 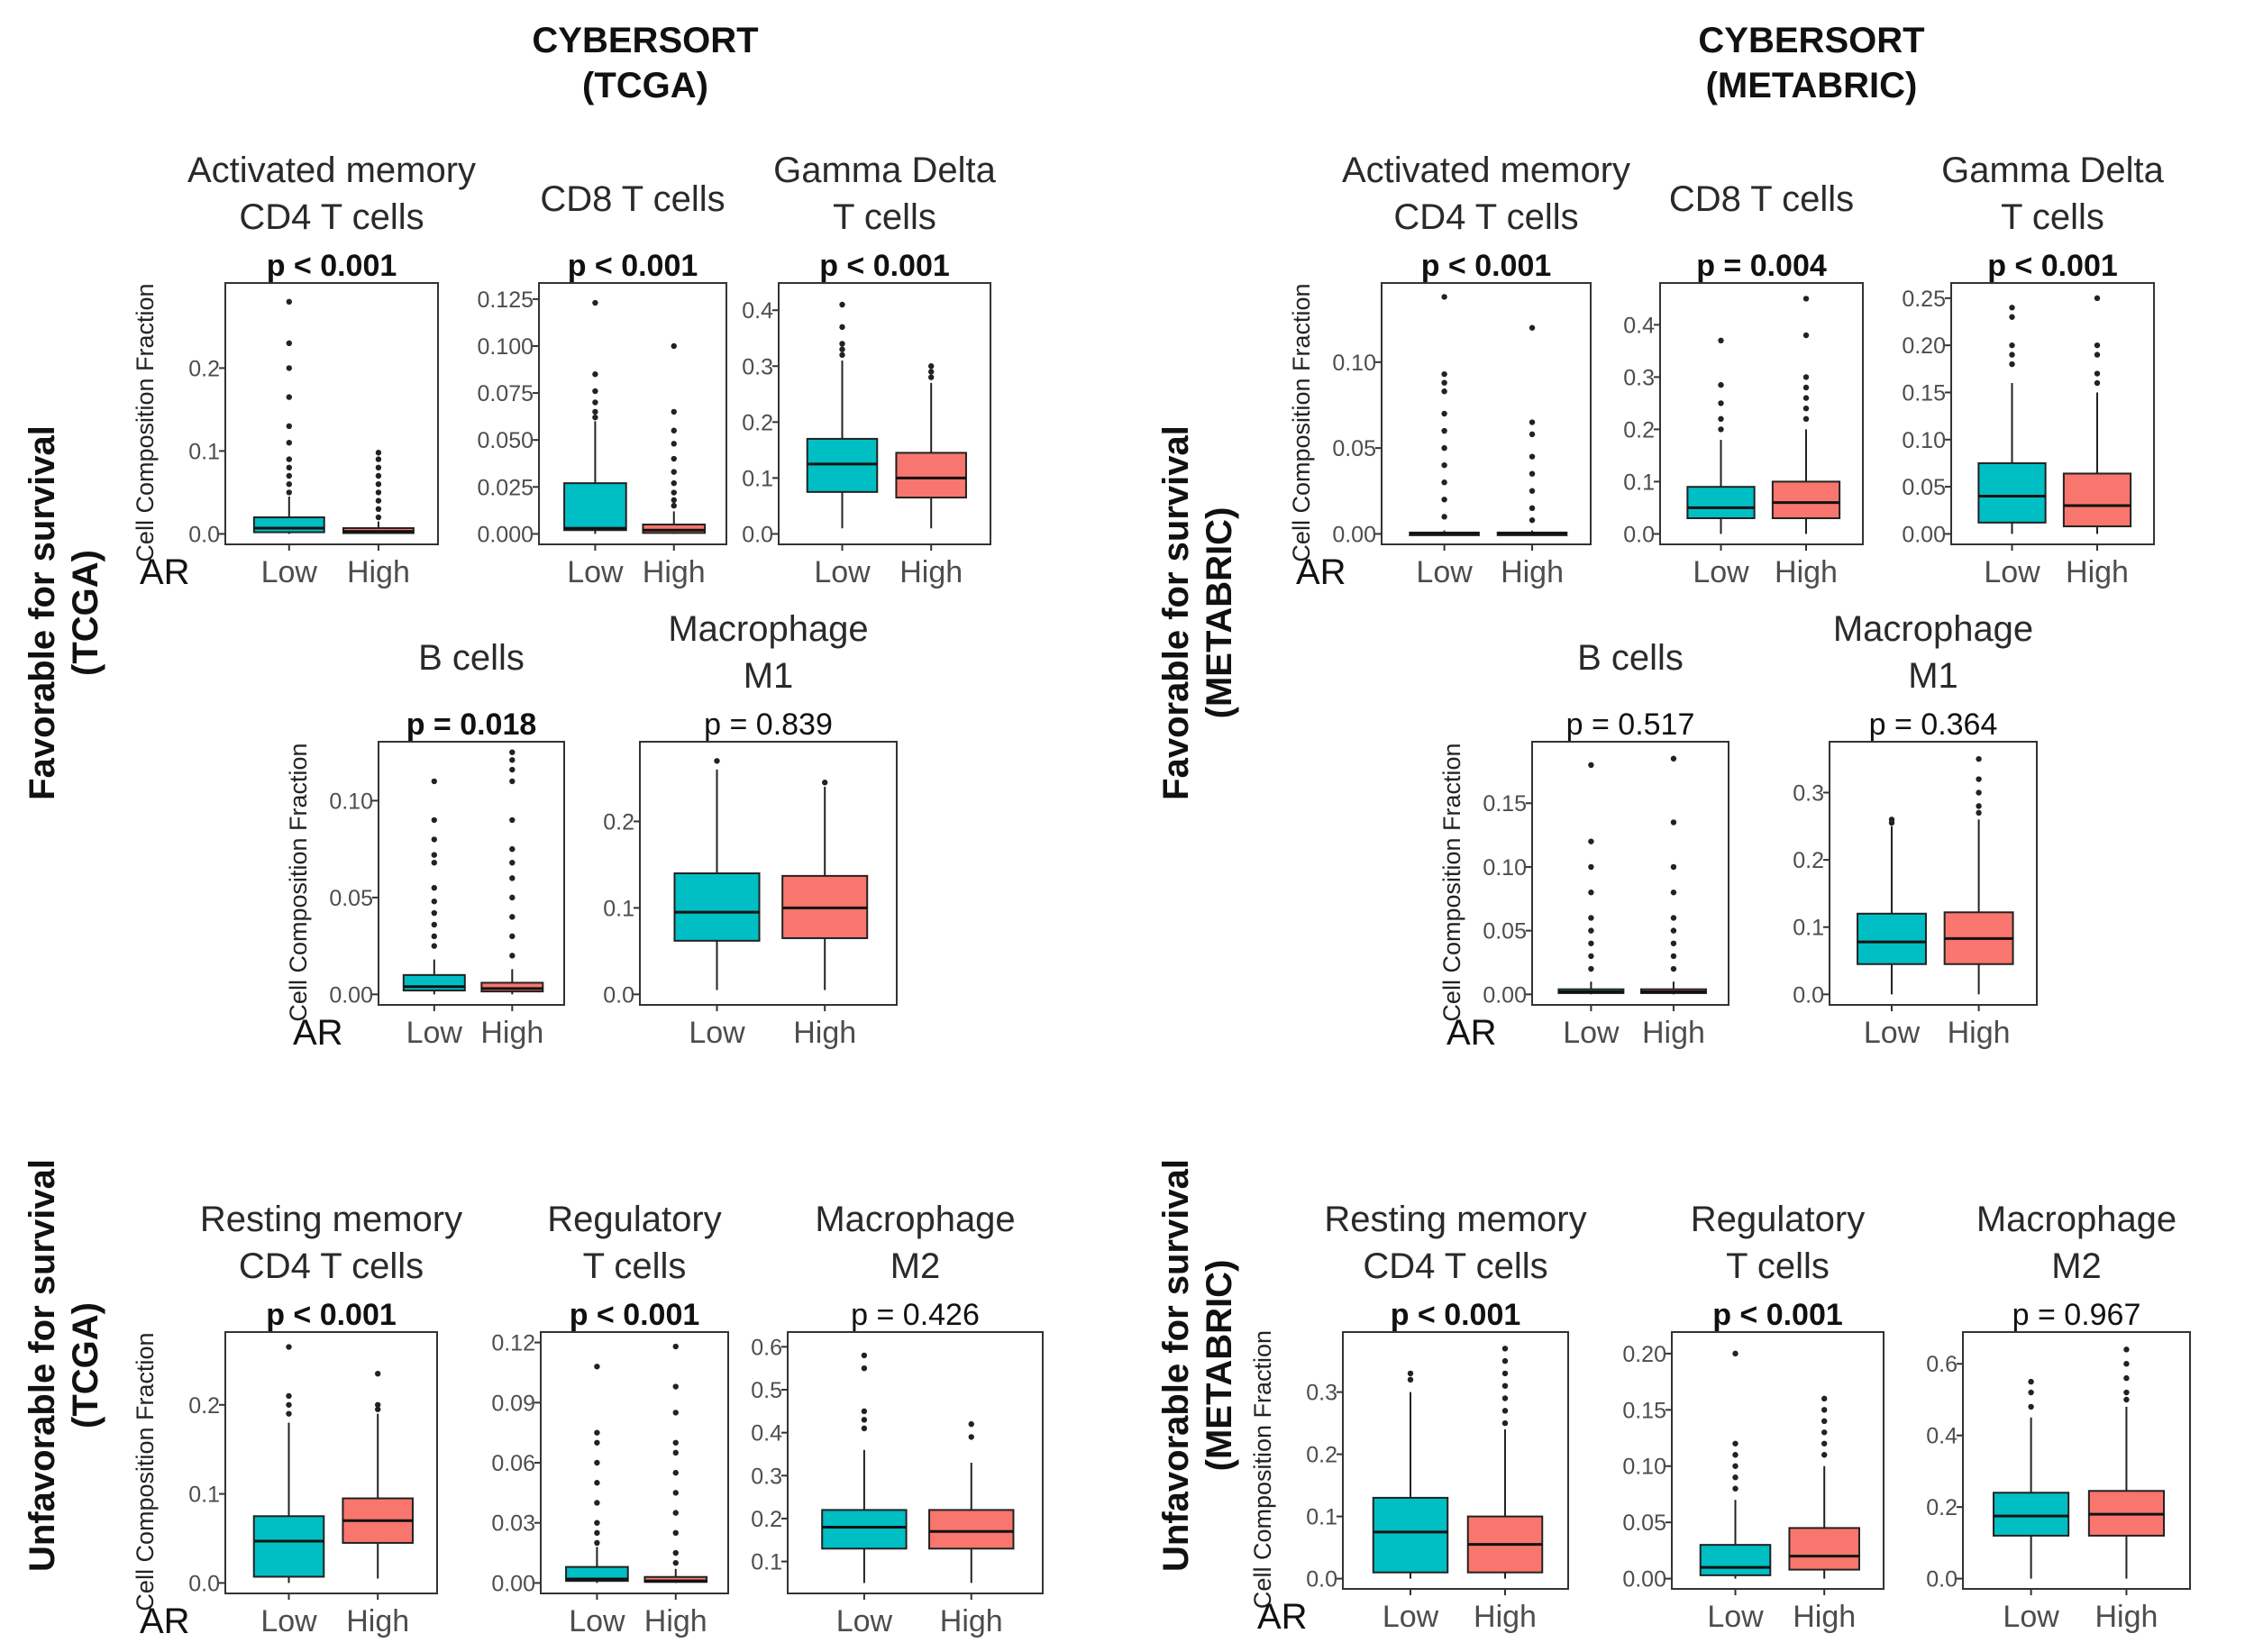 I want to click on panel-title-line1: Gamma Delta, so click(x=2052, y=170).